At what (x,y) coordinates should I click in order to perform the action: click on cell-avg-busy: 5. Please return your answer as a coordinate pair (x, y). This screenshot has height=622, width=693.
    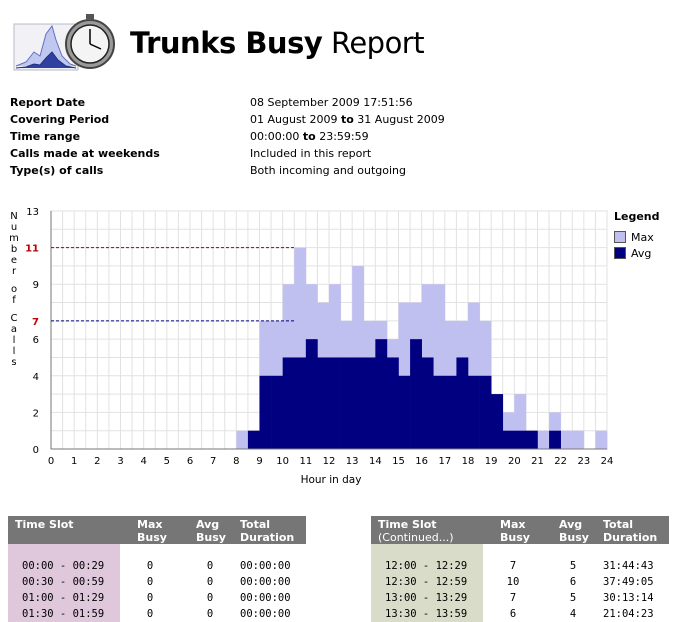
    Looking at the image, I should click on (573, 598).